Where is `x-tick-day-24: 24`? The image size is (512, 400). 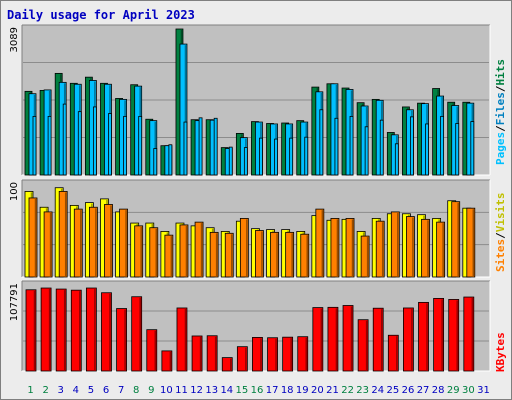
x-tick-day-24: 24 is located at coordinates (377, 390).